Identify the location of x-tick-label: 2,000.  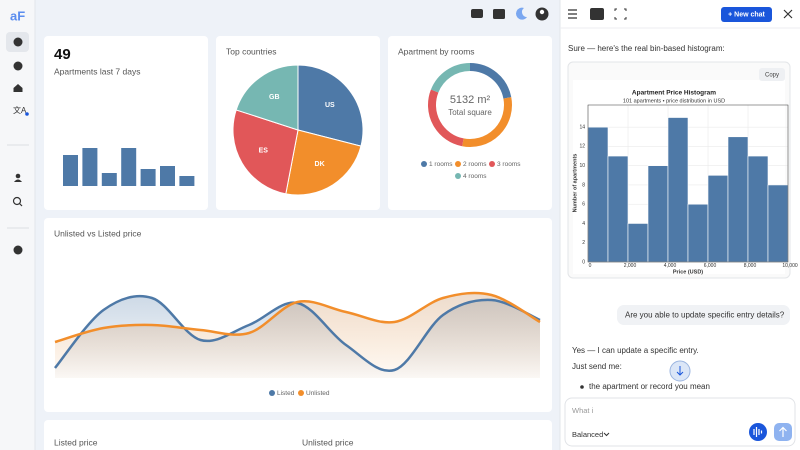
(630, 266).